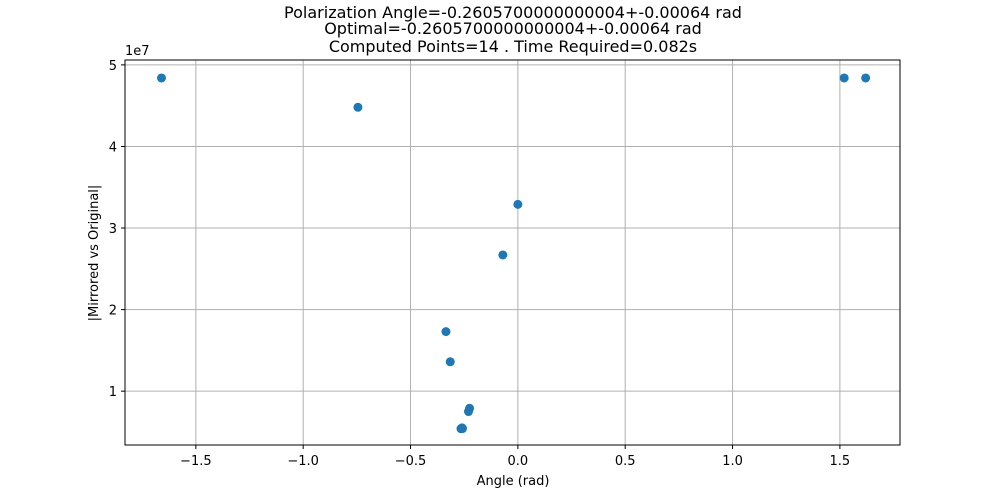 This screenshot has width=1000, height=500. What do you see at coordinates (113, 66) in the screenshot?
I see `y-tick-label: 5` at bounding box center [113, 66].